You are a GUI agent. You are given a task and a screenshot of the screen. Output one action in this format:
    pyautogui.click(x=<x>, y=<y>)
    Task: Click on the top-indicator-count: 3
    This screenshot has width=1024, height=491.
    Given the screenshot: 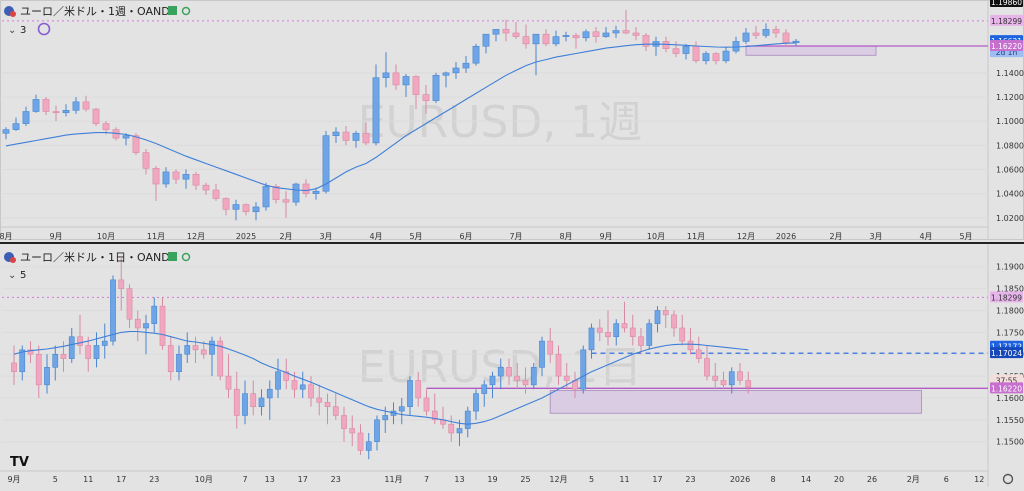 What is the action you would take?
    pyautogui.click(x=23, y=30)
    